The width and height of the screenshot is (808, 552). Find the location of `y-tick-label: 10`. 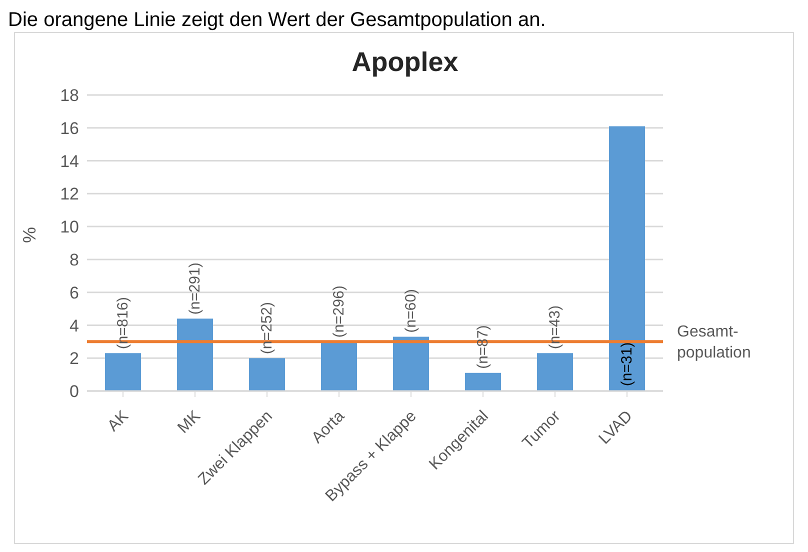

y-tick-label: 10 is located at coordinates (69, 227).